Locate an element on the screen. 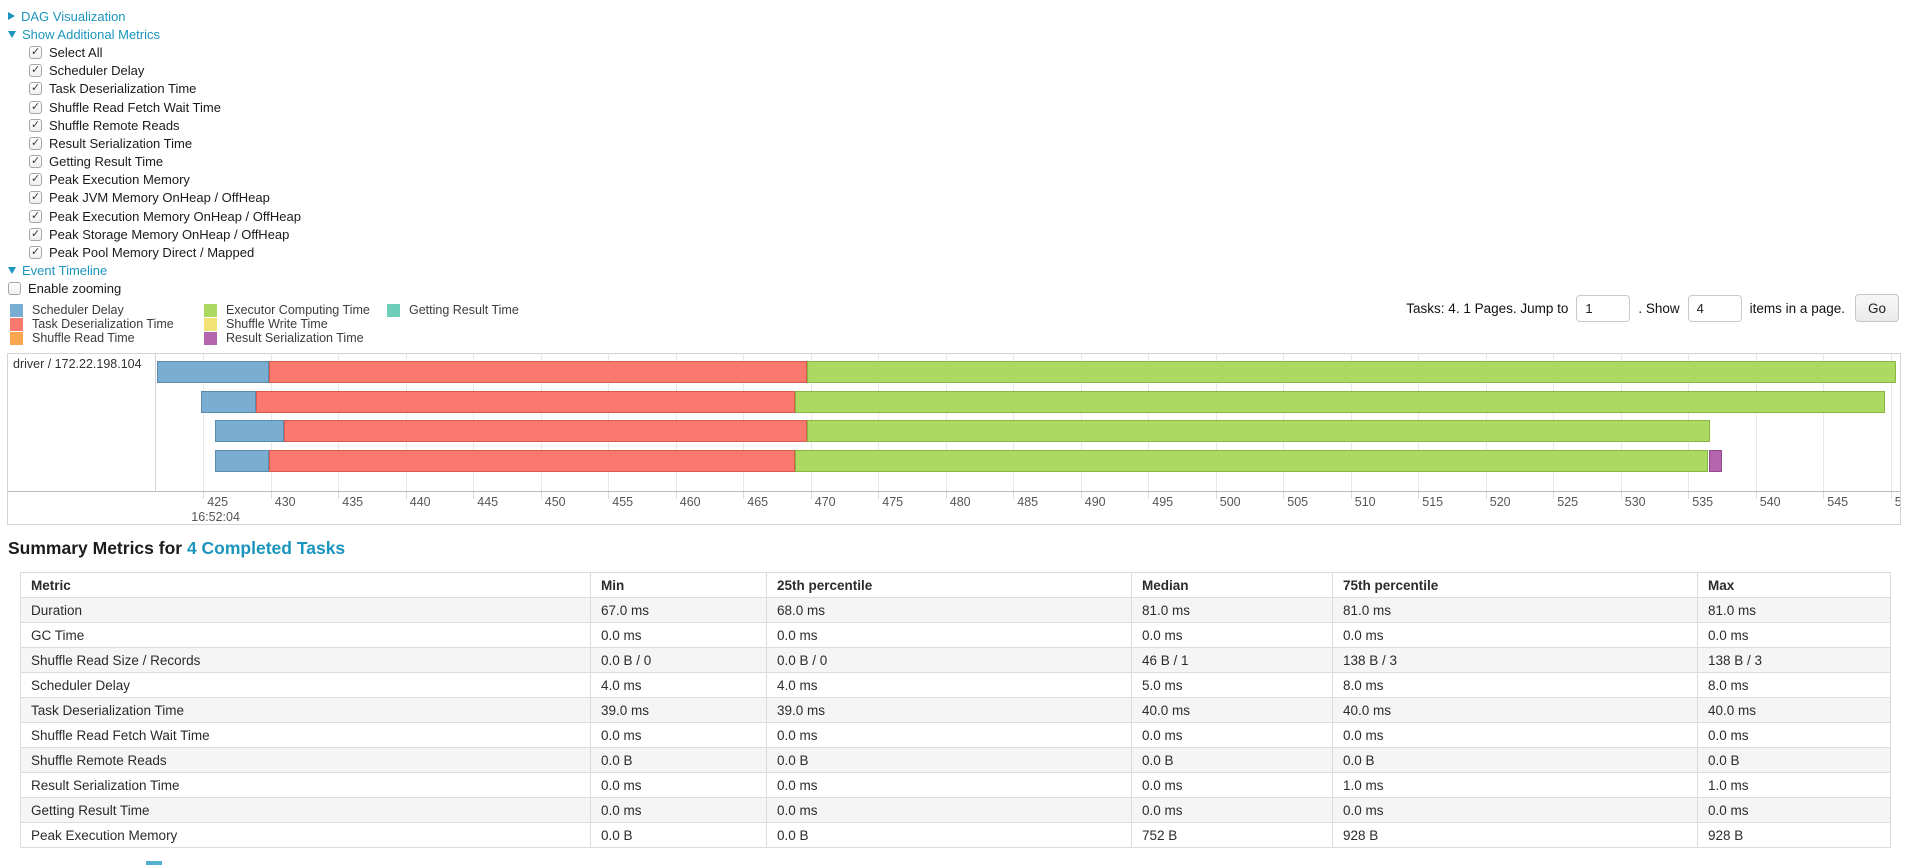  table-cell: 928 B is located at coordinates (1794, 835).